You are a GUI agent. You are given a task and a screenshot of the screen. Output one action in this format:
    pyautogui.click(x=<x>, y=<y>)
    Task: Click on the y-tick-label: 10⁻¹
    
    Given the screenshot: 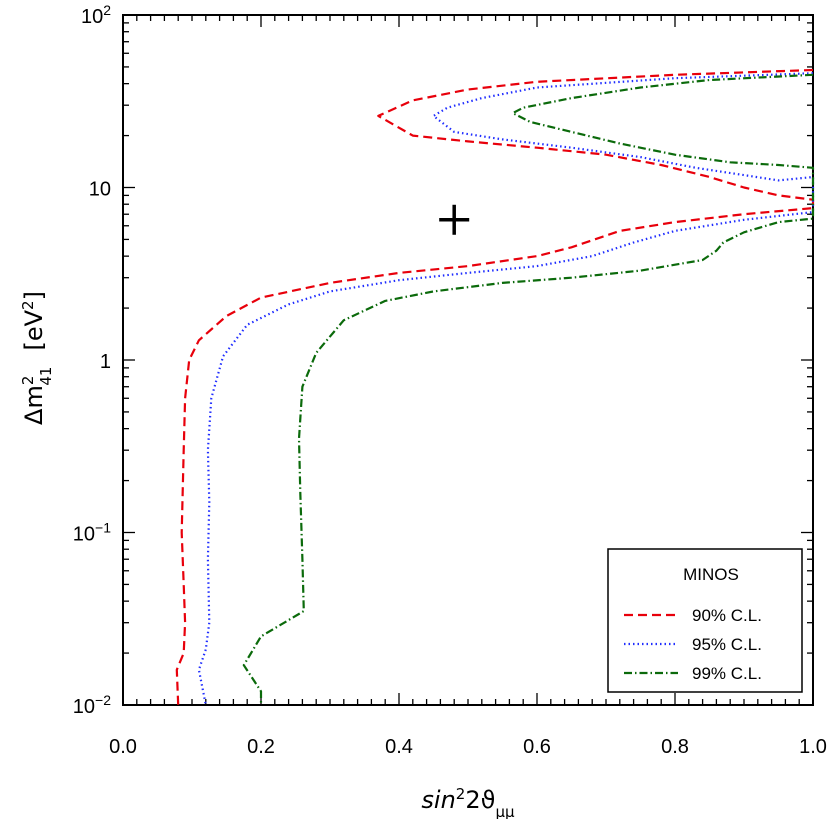 What is the action you would take?
    pyautogui.click(x=92, y=533)
    